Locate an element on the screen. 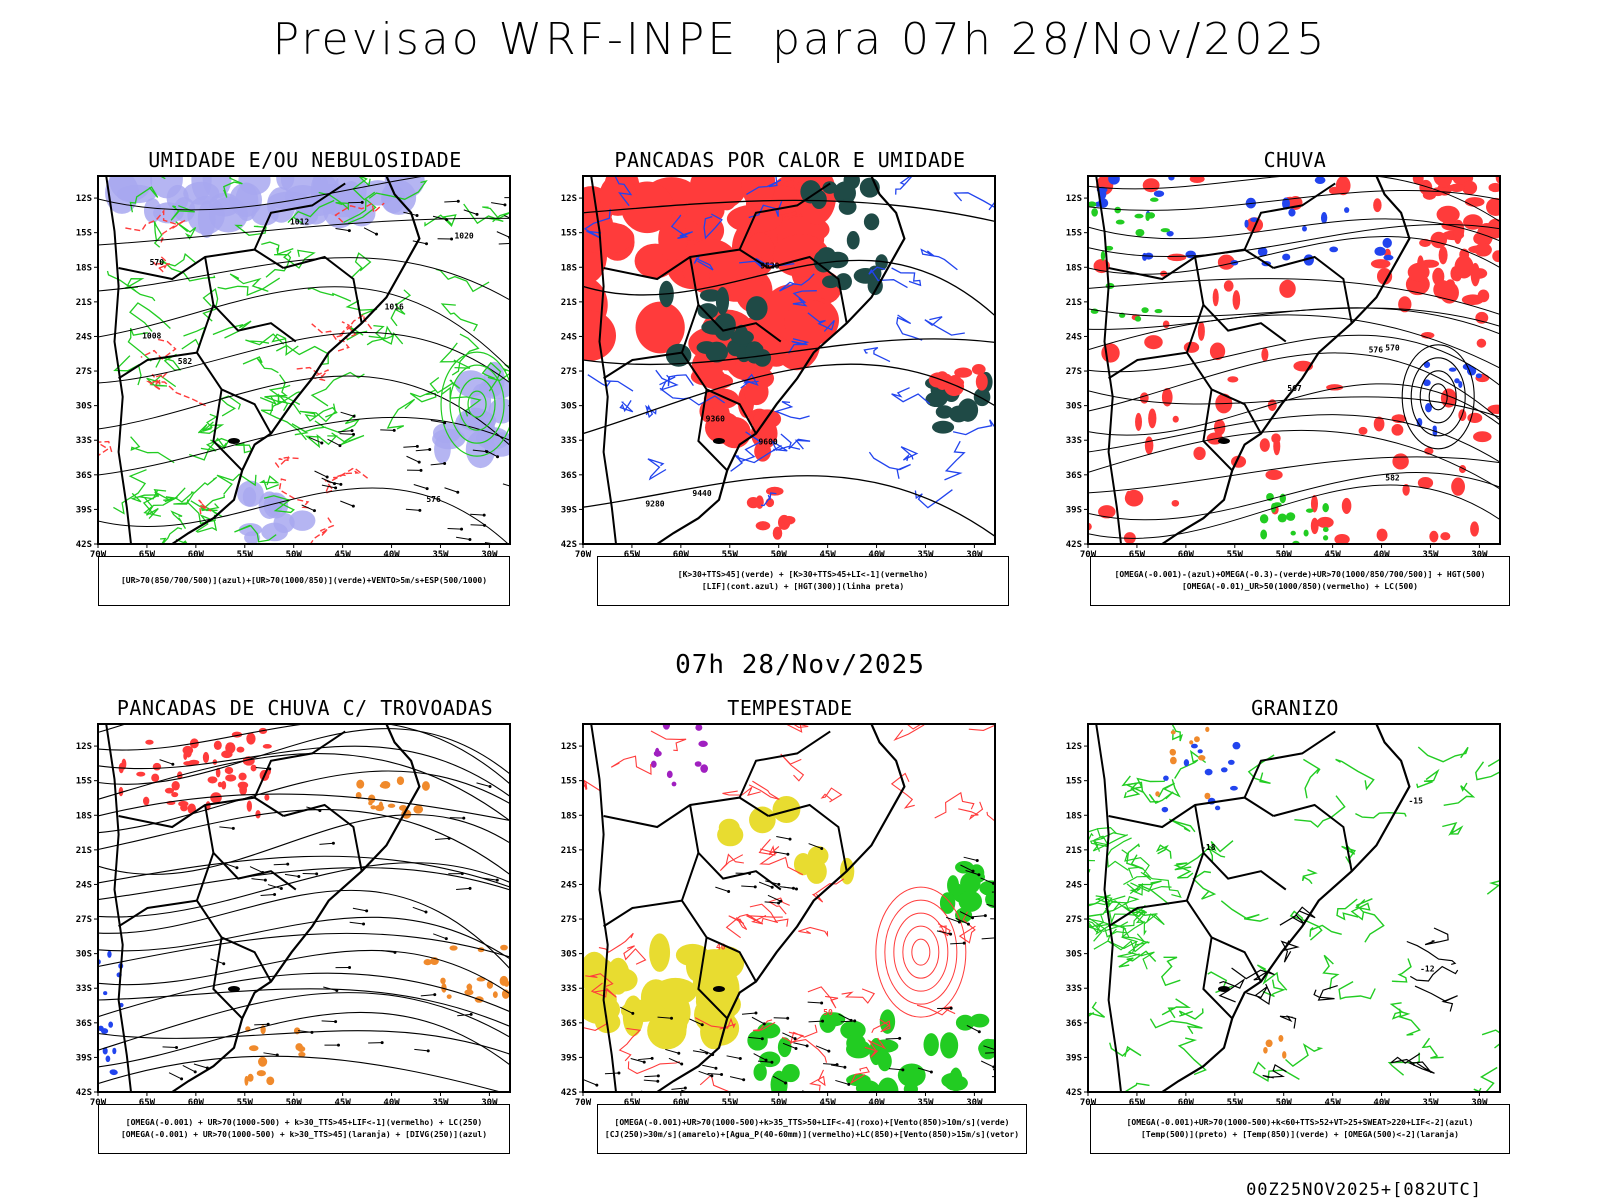 The height and width of the screenshot is (1200, 1600). political-border is located at coordinates (712, 430).